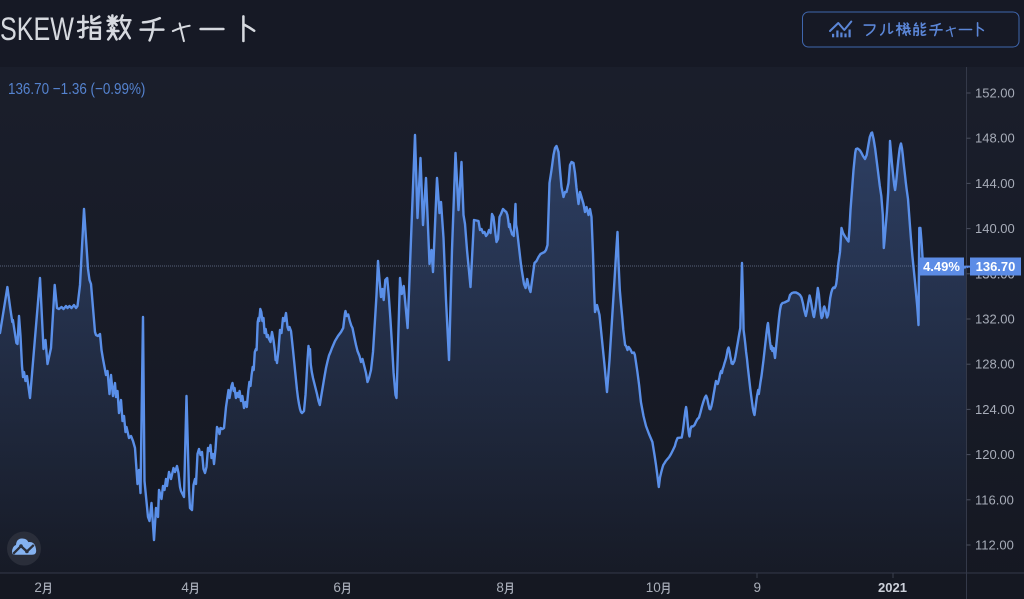 This screenshot has height=599, width=1024. Describe the element at coordinates (185, 587) in the screenshot. I see `svg-text: 4` at that location.